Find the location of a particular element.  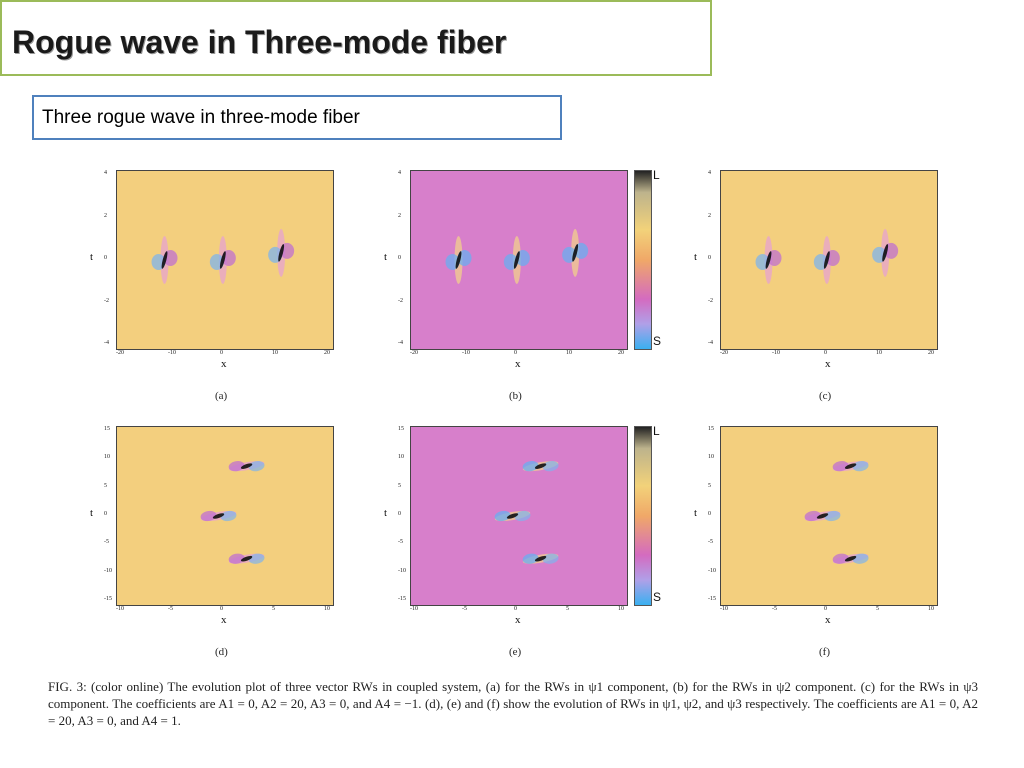

panel-label: (b) is located at coordinates (515, 396).